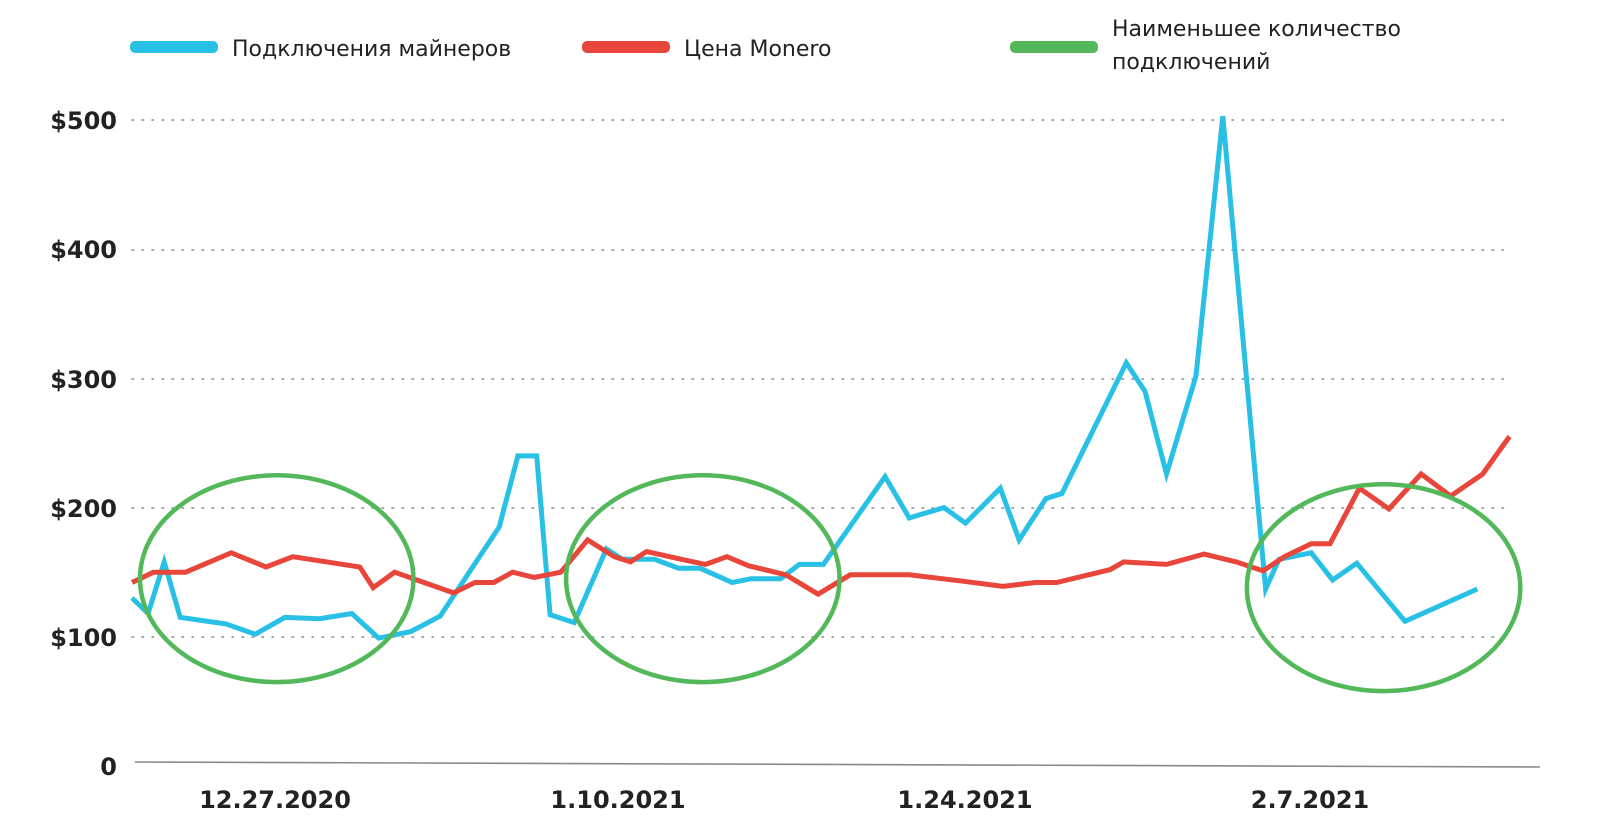 This screenshot has height=829, width=1601. Describe the element at coordinates (964, 800) in the screenshot. I see `x-tick-label: 1.24.2021` at that location.